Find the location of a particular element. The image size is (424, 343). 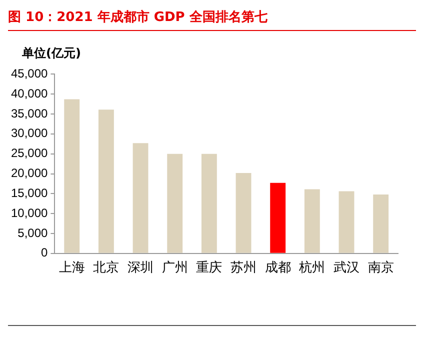

y-tick-label: 10,000 is located at coordinates (29, 213).